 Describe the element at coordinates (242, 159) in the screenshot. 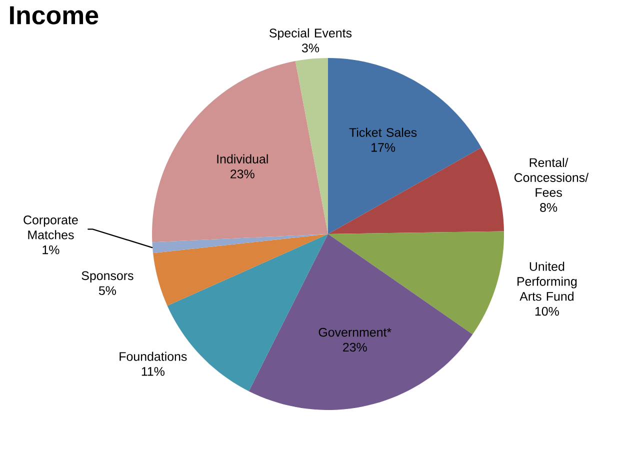

I see `slice-label: Individual` at that location.